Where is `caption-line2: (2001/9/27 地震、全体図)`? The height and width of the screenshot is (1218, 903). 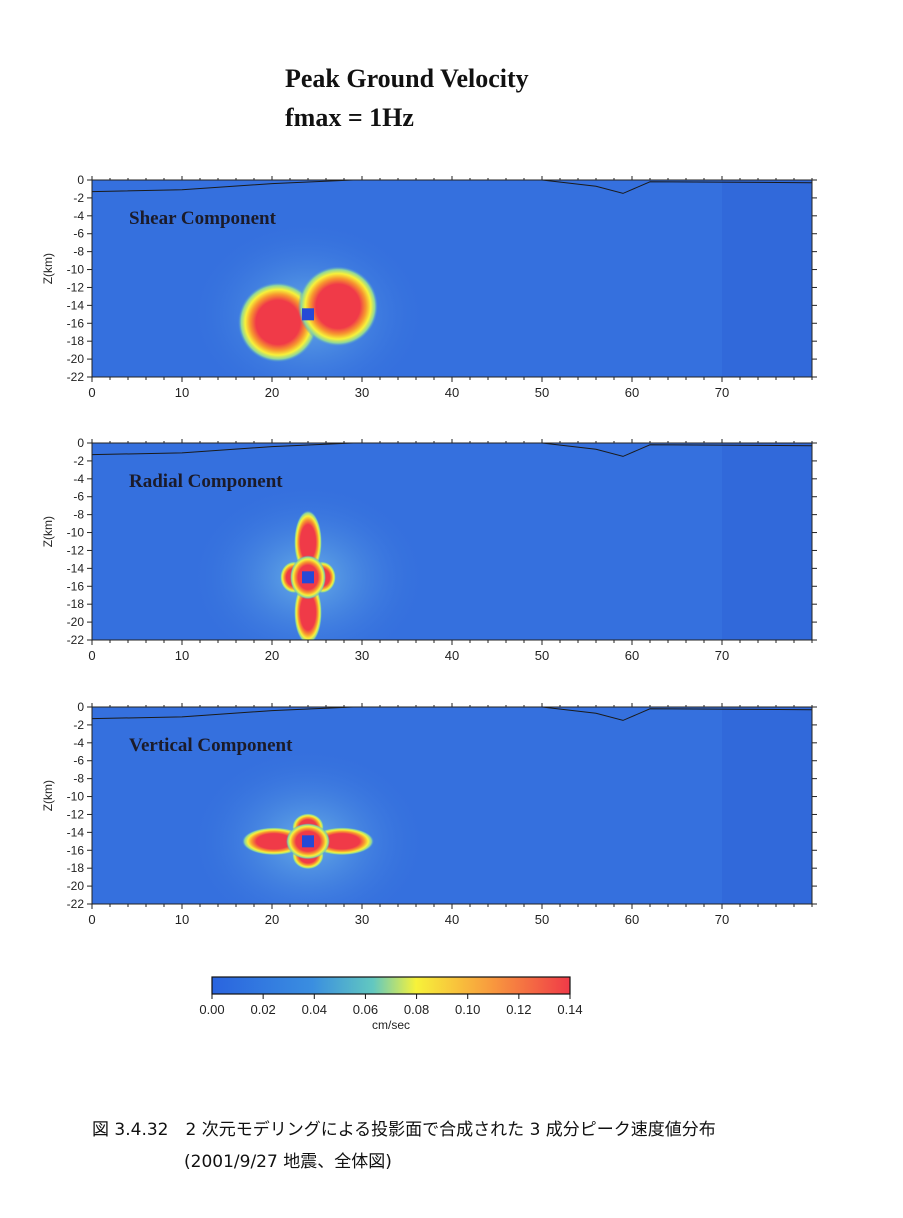
caption-line2: (2001/9/27 地震、全体図) is located at coordinates (288, 1162).